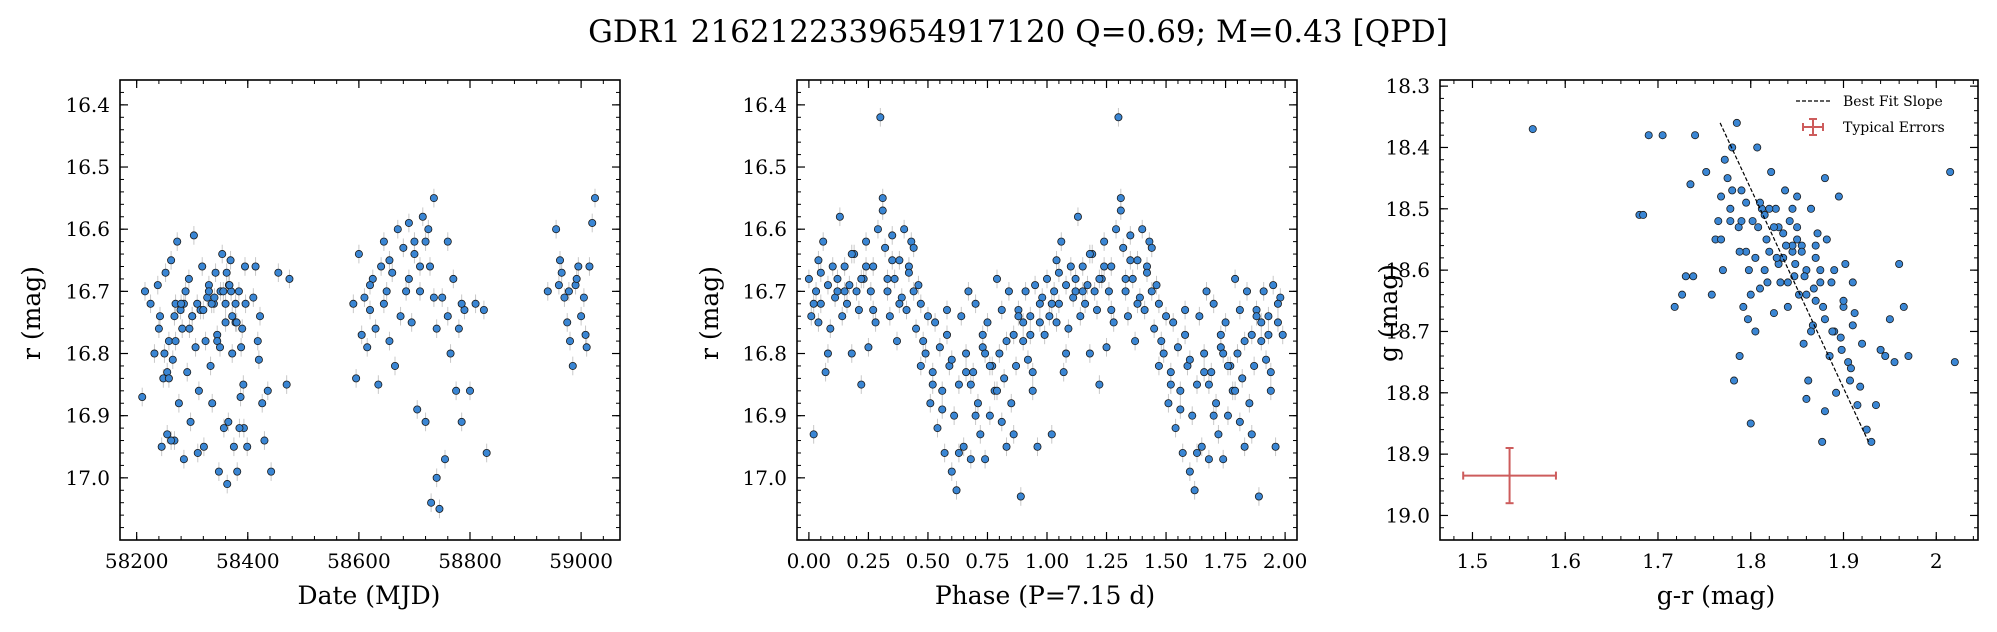  Describe the element at coordinates (764, 291) in the screenshot. I see `y-tick-label: 16.7` at that location.